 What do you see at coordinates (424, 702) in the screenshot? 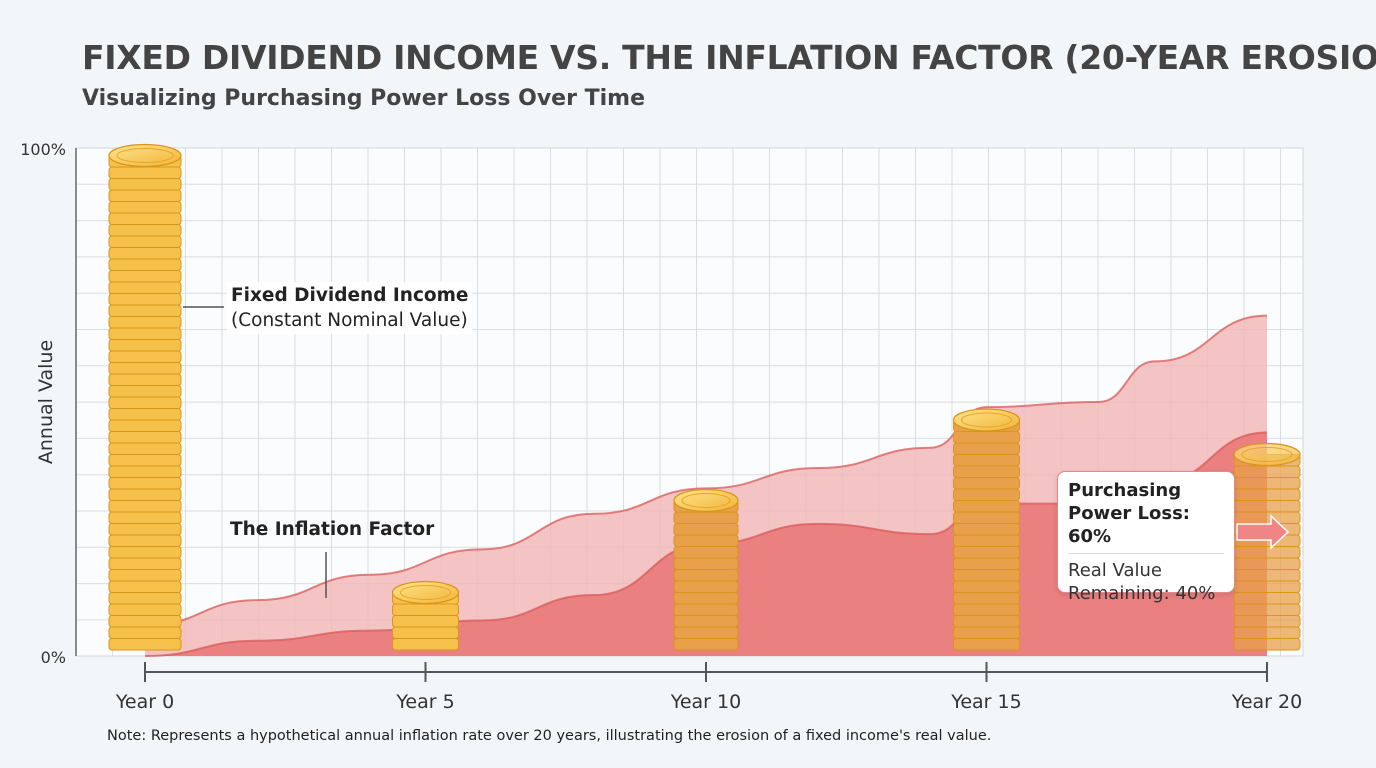
I see `x-tick-label: Year 5` at bounding box center [424, 702].